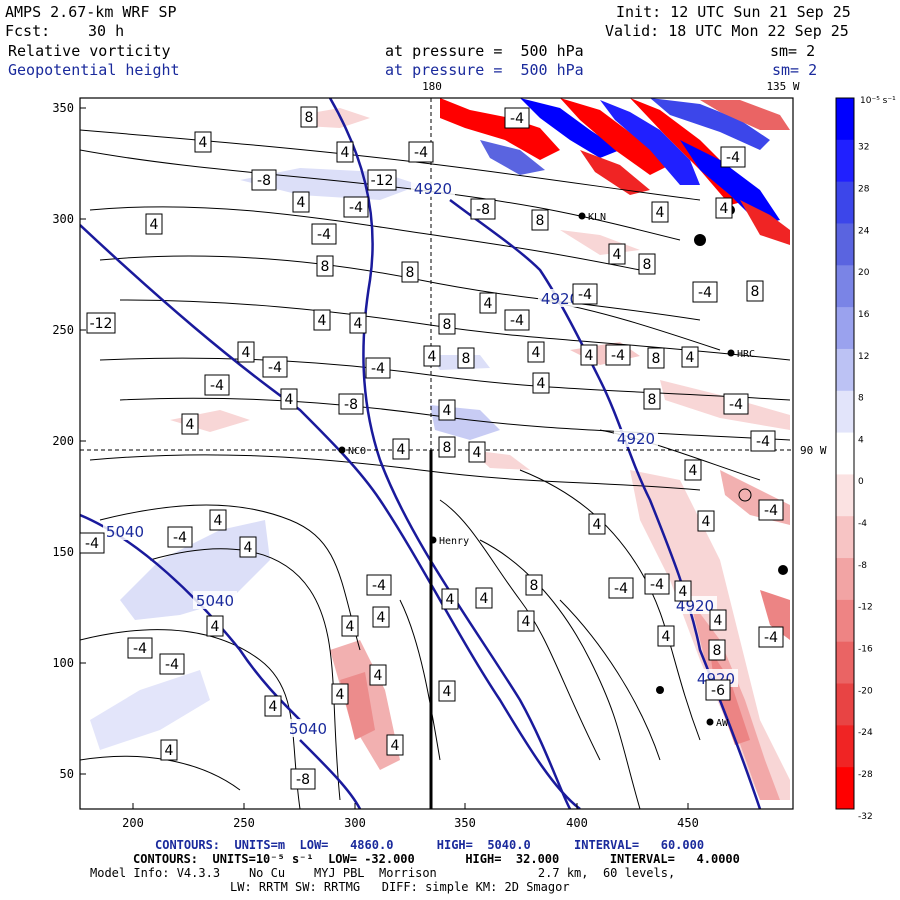  I want to click on colorbar-label: -4, so click(862, 524).